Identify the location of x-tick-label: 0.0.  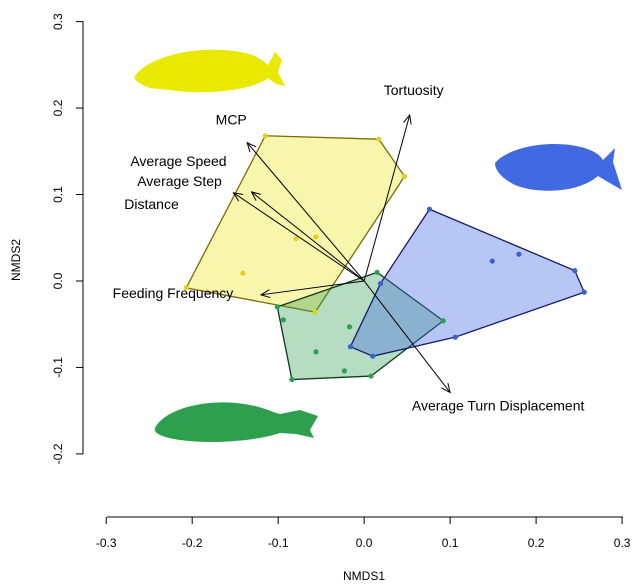
(364, 543).